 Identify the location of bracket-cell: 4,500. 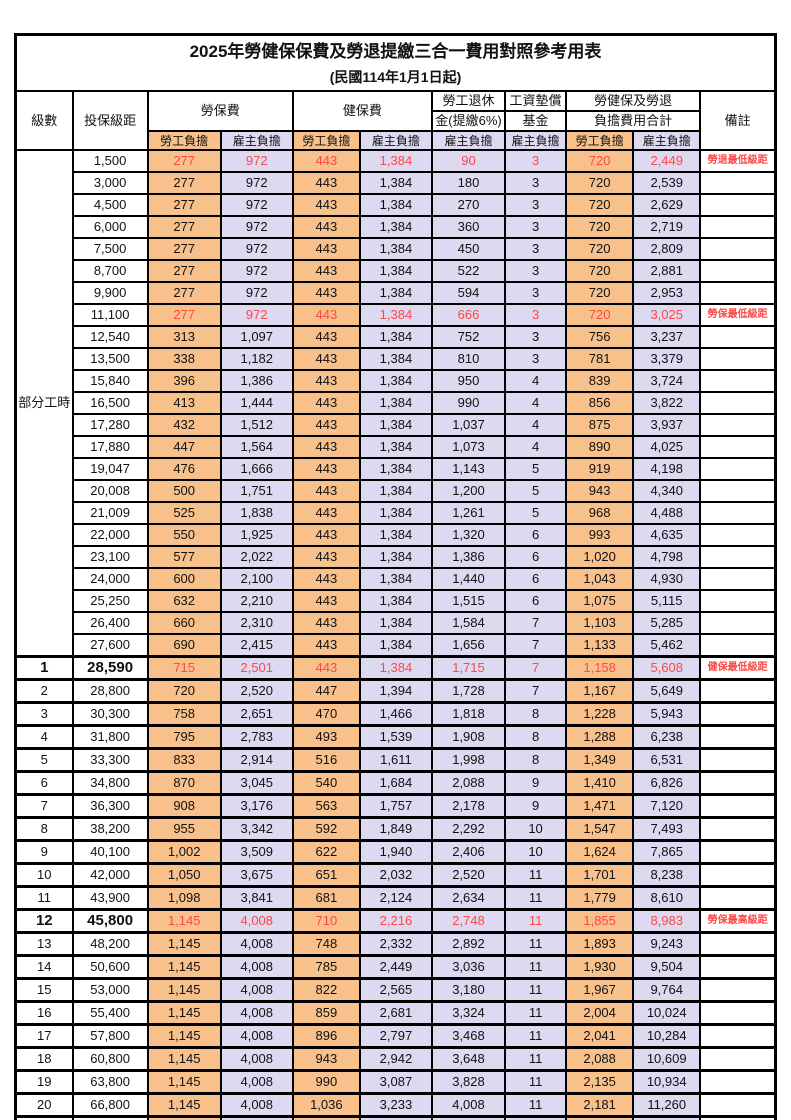
(110, 205).